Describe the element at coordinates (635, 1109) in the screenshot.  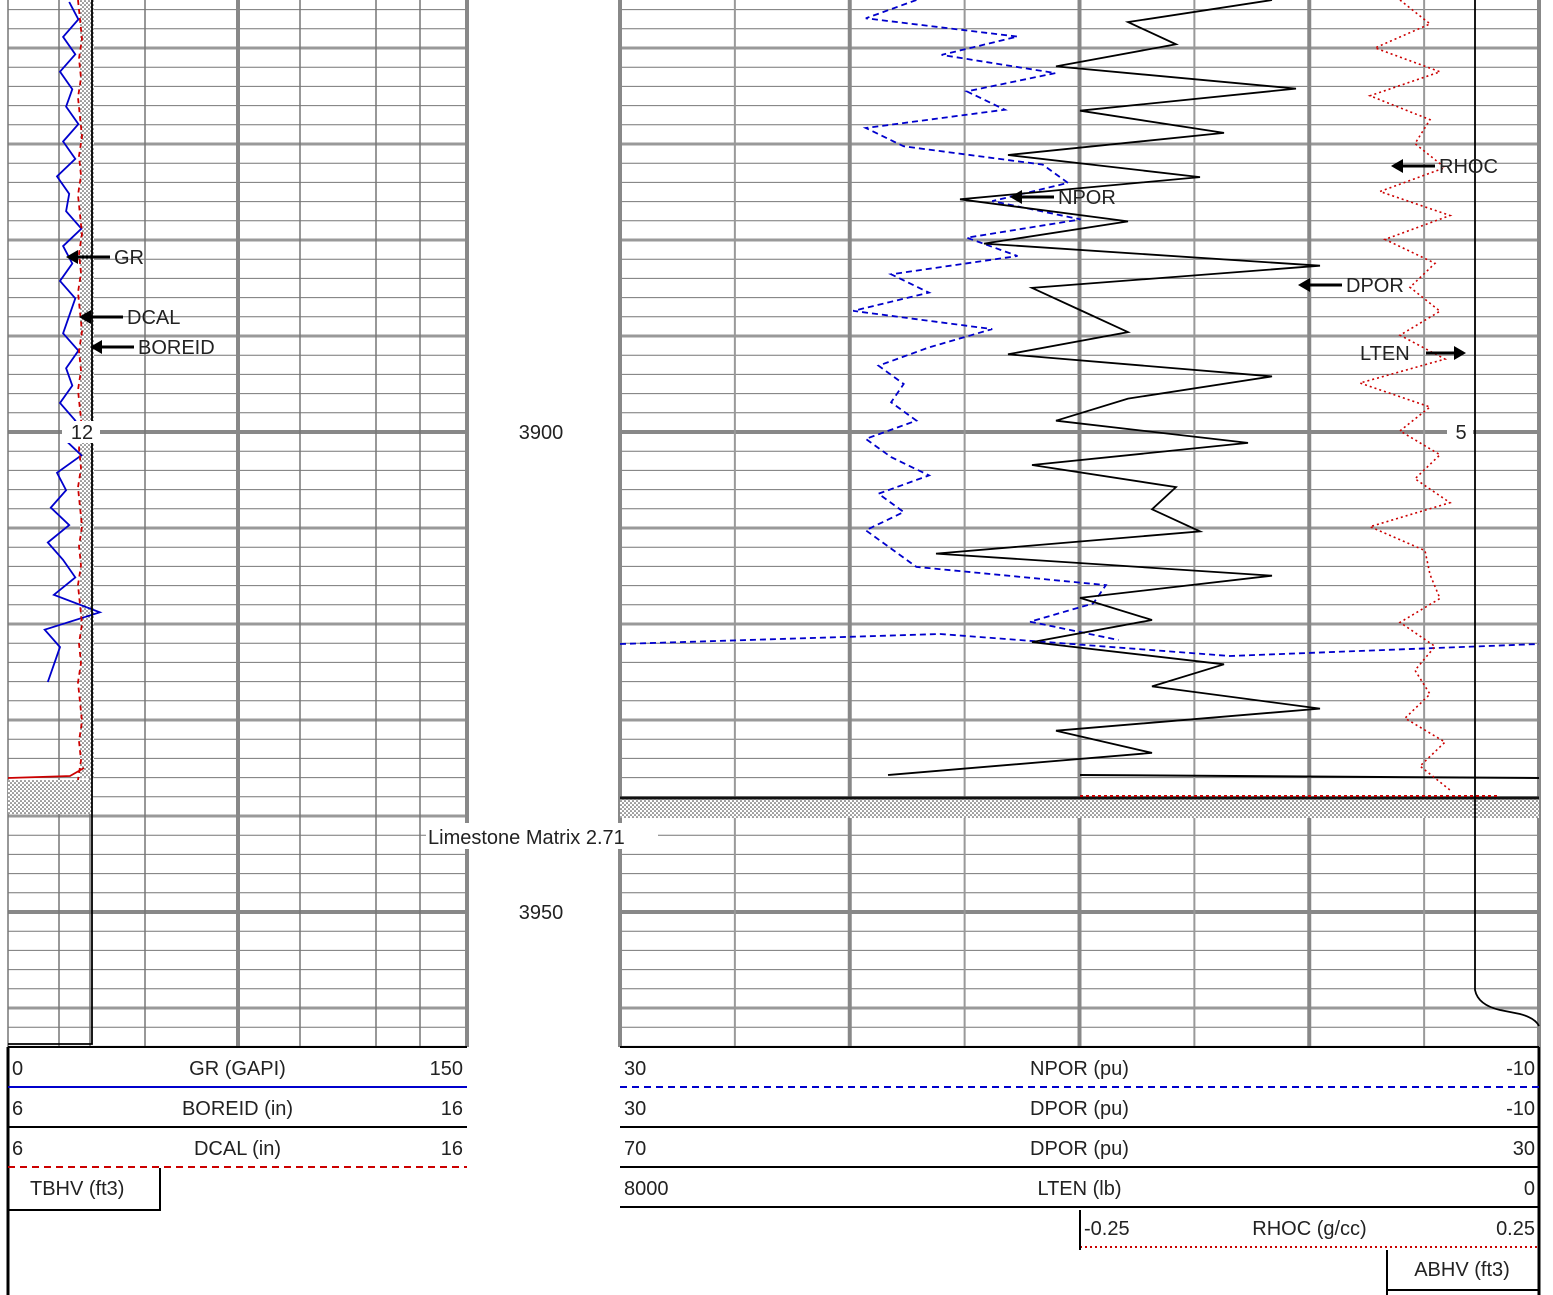
I see `dpor-header-min: 30` at that location.